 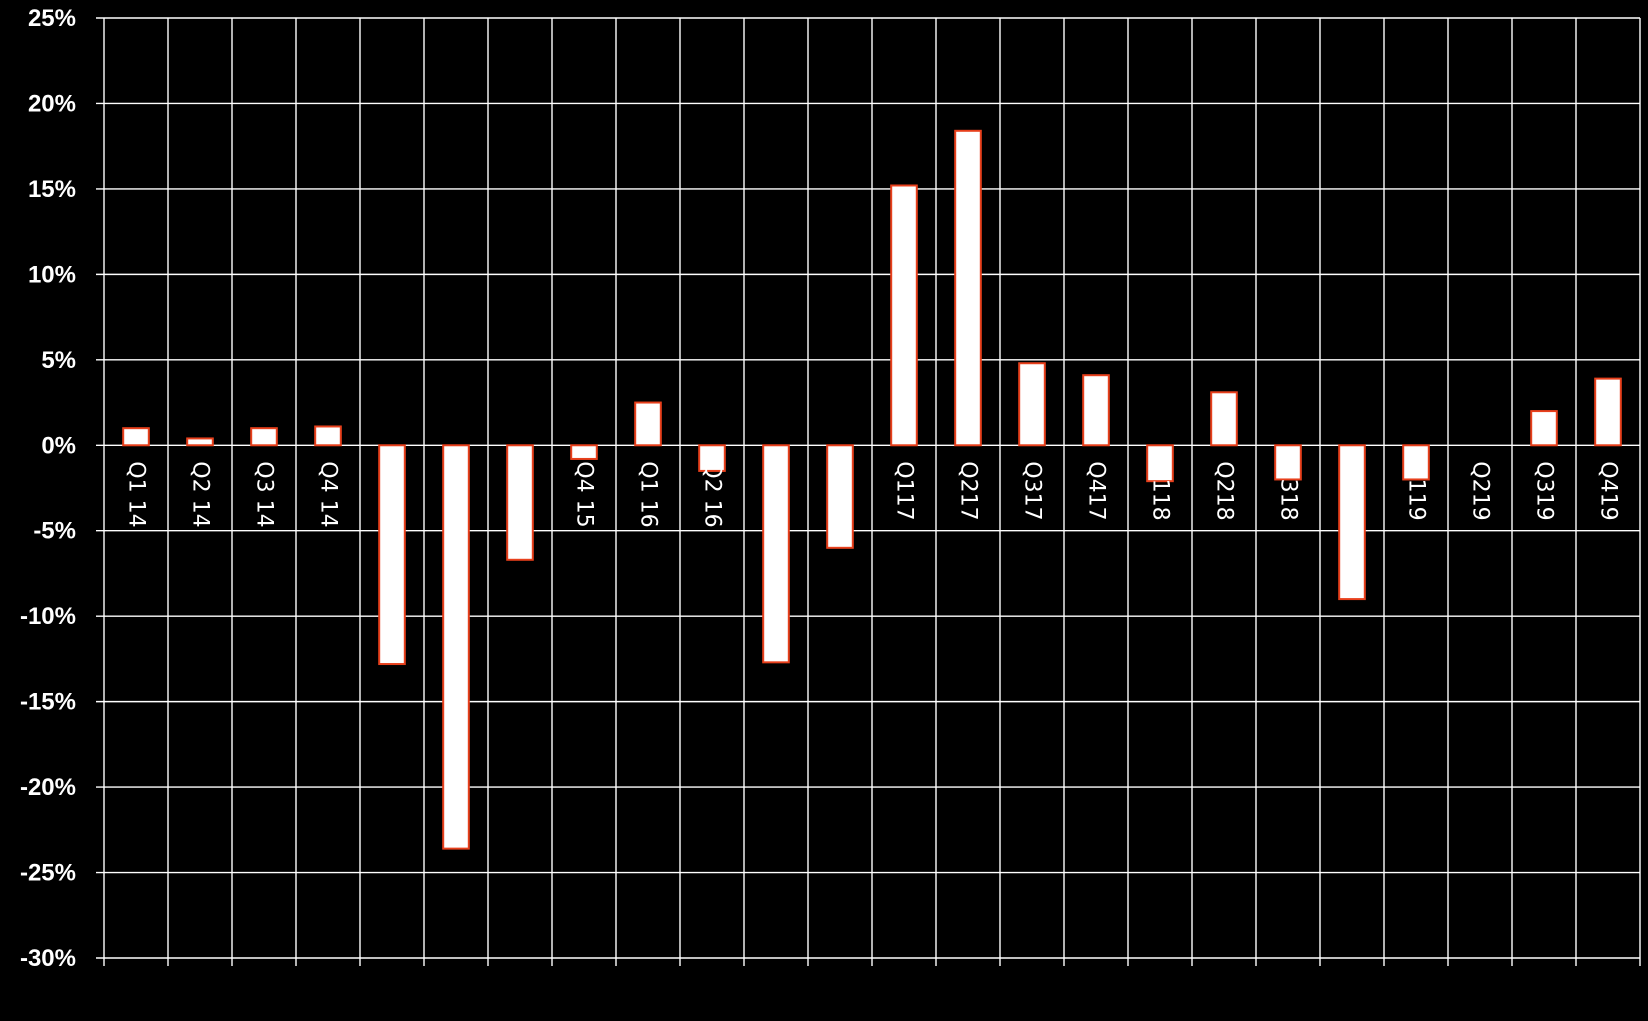 What do you see at coordinates (58, 445) in the screenshot?
I see `y-tick-label: 0%` at bounding box center [58, 445].